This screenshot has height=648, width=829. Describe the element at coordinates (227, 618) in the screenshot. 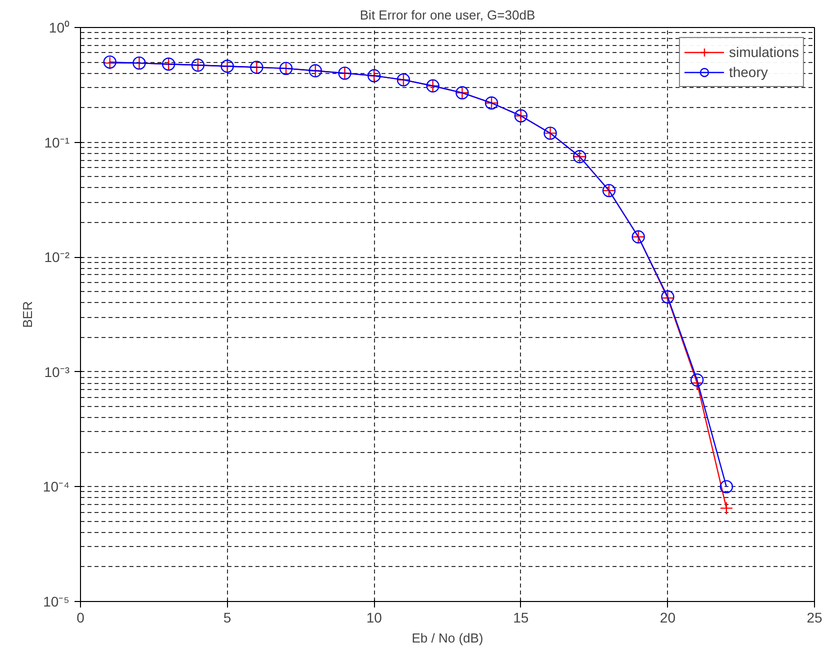

I see `x-tick-label: 5` at that location.